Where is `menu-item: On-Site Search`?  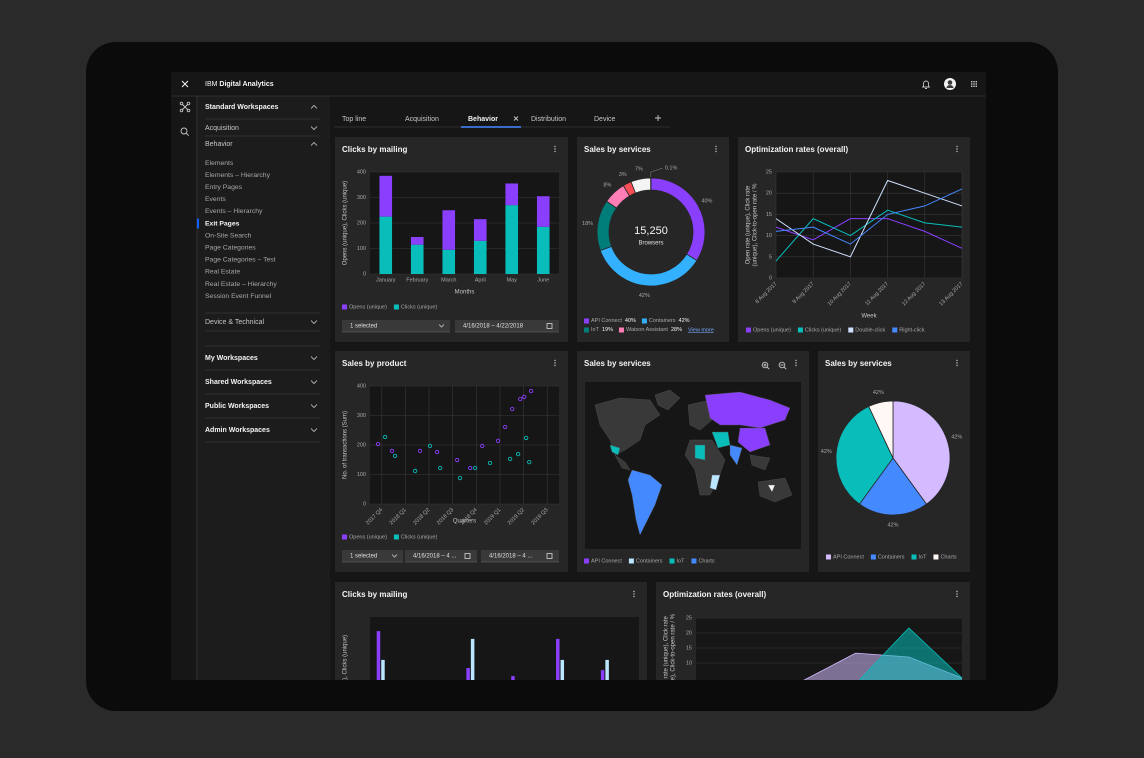
menu-item: On-Site Search is located at coordinates (228, 235).